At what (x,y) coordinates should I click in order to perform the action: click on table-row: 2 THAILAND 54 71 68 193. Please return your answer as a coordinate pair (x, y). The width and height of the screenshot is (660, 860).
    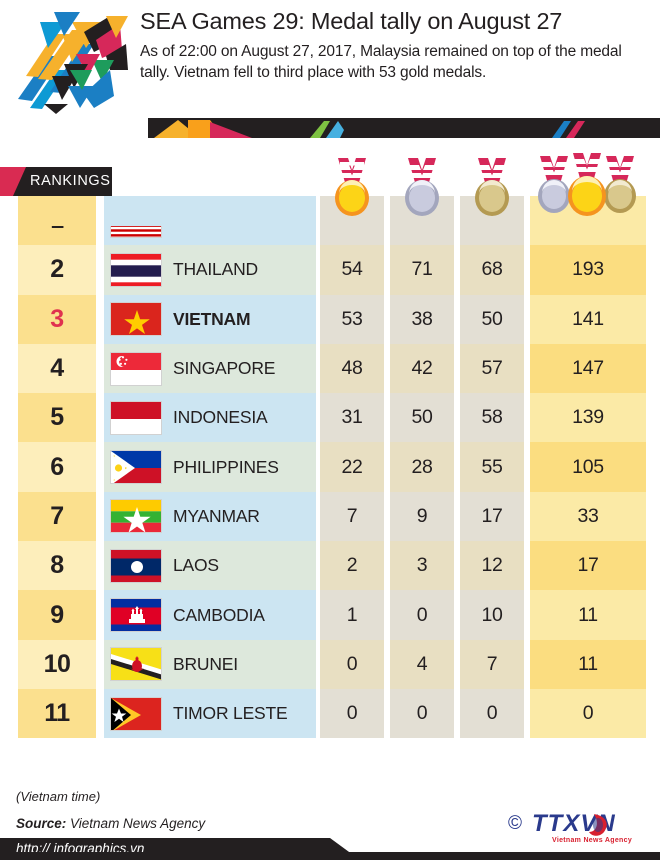
    Looking at the image, I should click on (330, 270).